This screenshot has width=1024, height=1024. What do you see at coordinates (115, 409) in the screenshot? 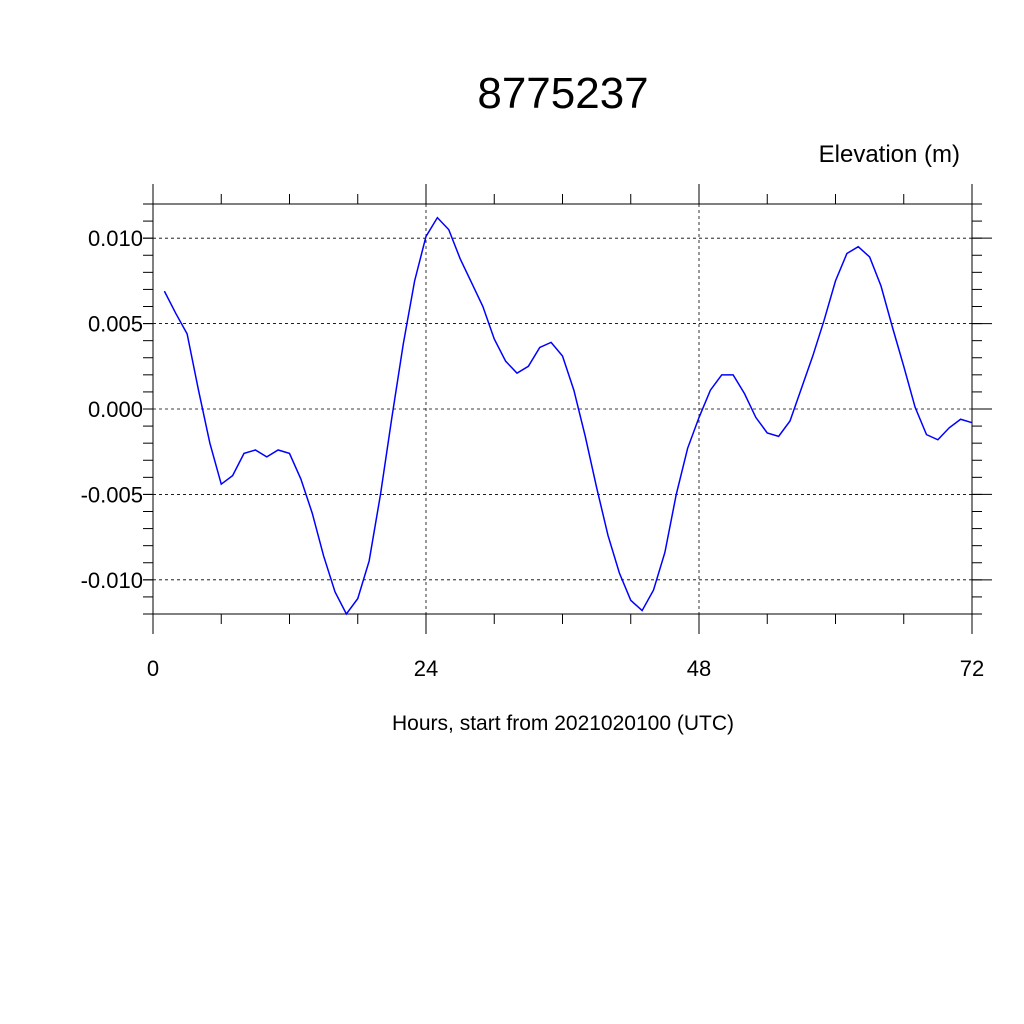
I see `y-tick-label: 0.000` at bounding box center [115, 409].